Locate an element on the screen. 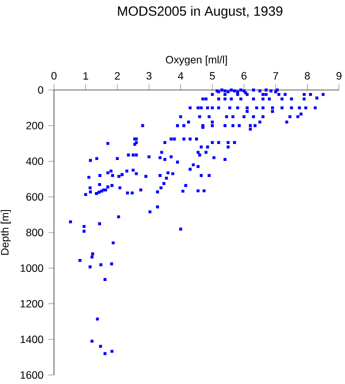 The image size is (345, 384). y-tick-label: 200 is located at coordinates (35, 126).